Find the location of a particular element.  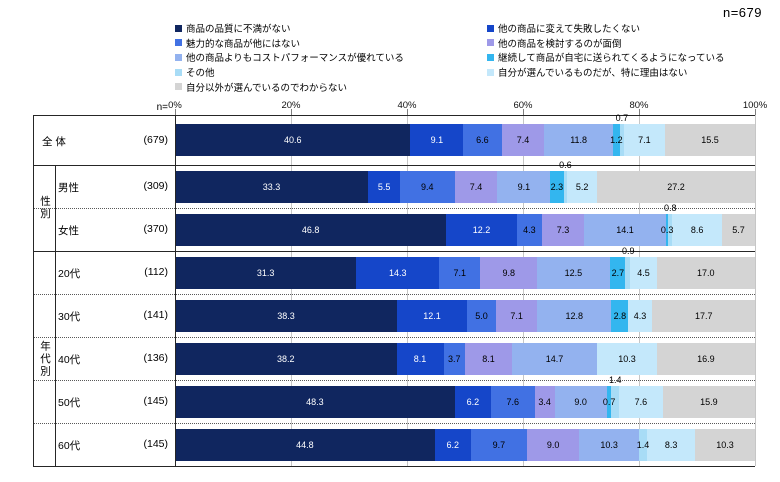

legend-item: 自分以外が選んでいるのでわからない is located at coordinates (325, 86).